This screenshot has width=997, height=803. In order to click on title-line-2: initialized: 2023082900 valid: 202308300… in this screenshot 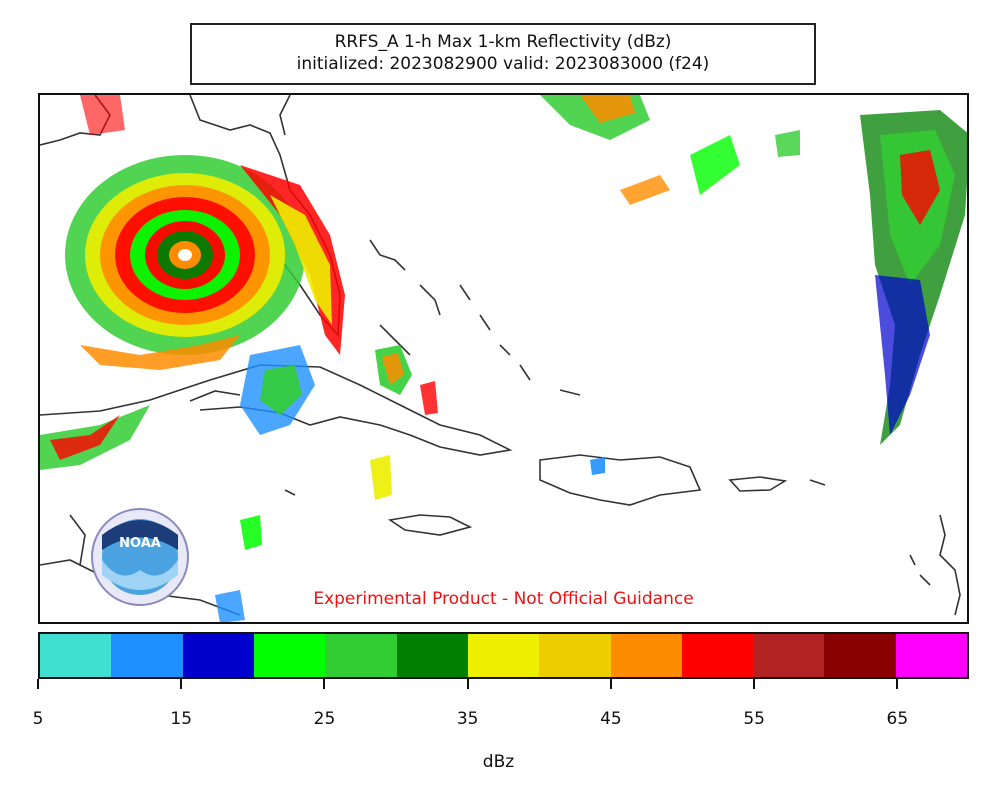, I will do `click(503, 64)`.